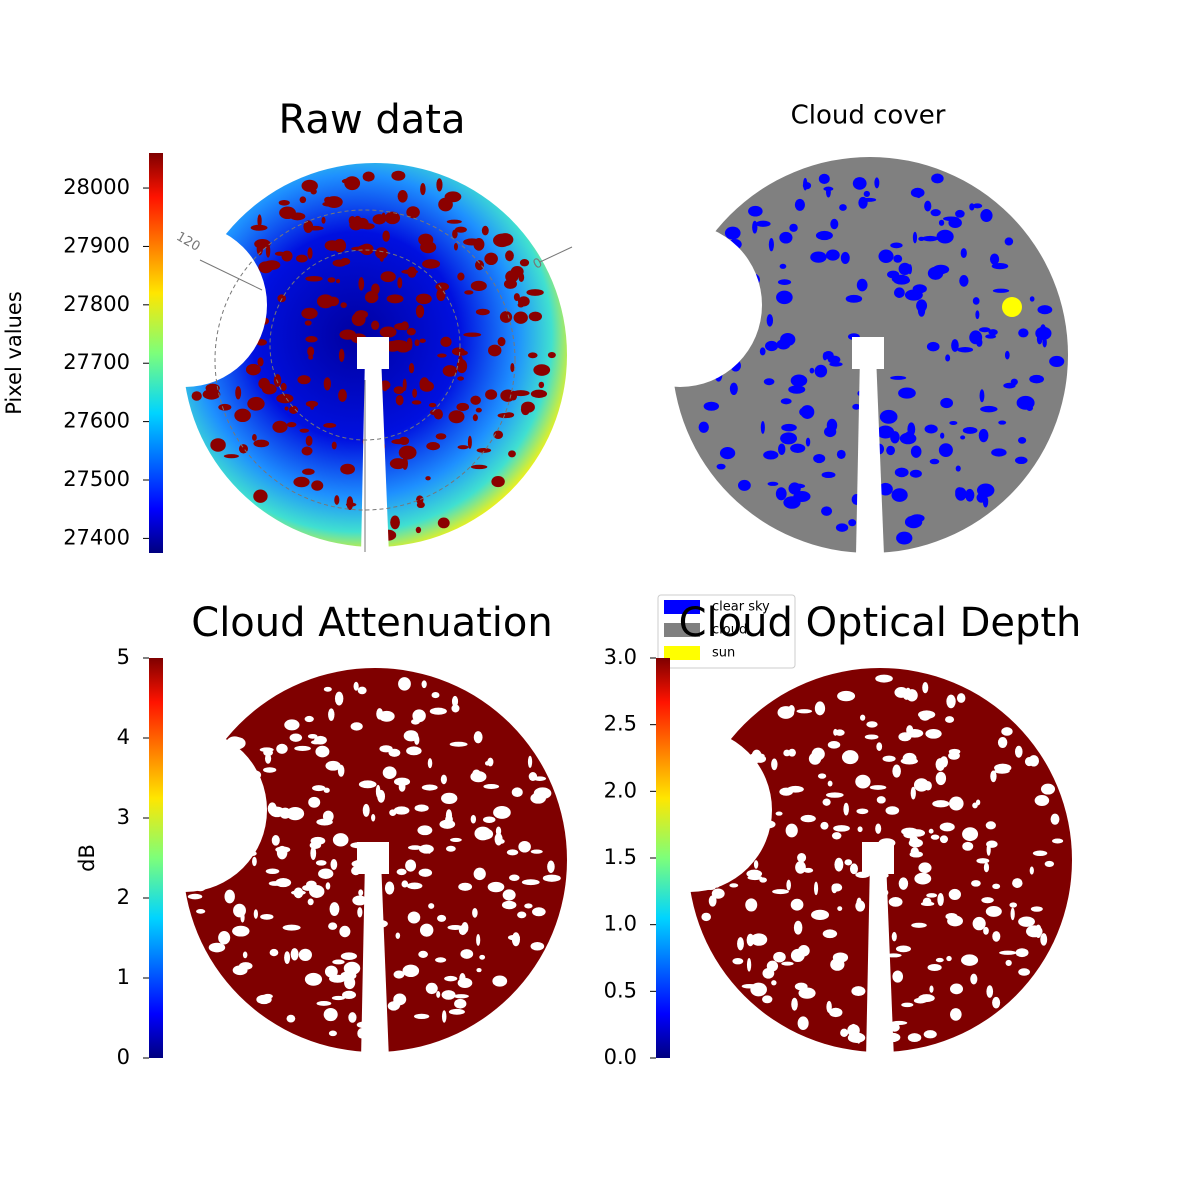 This screenshot has height=1200, width=1200. What do you see at coordinates (878, 858) in the screenshot?
I see `mask-camera` at bounding box center [878, 858].